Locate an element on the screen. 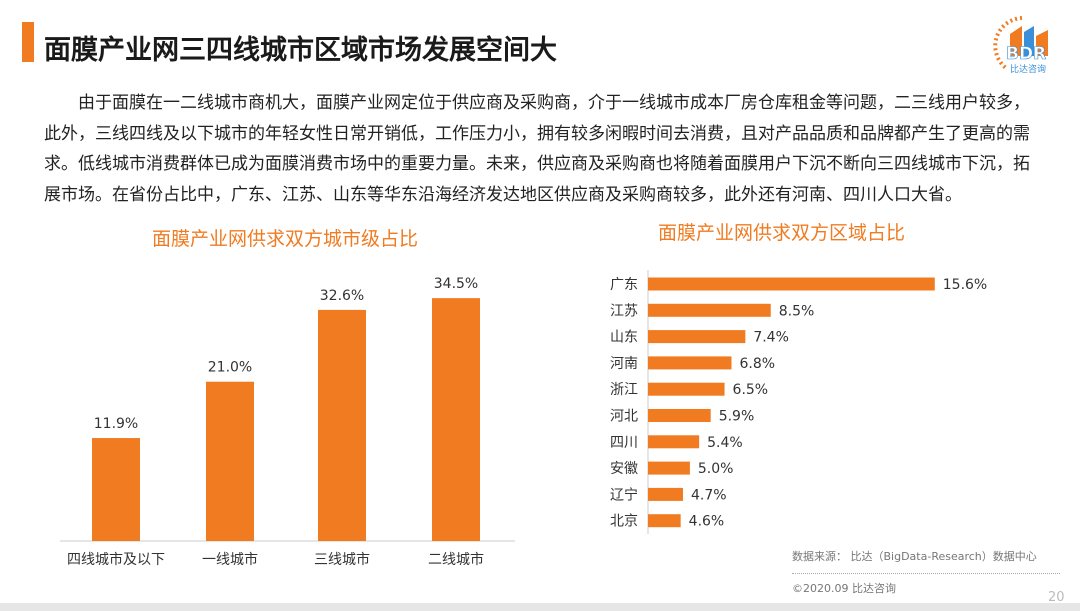  svg-text: 比达咨询 is located at coordinates (1028, 69).